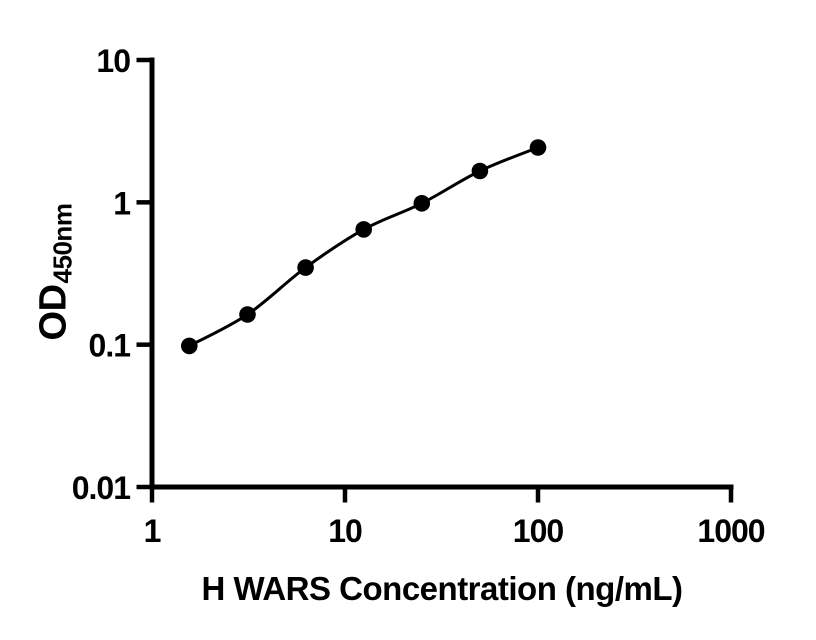 This screenshot has height=640, width=816. What do you see at coordinates (53, 312) in the screenshot?
I see `y-axis-title-main: OD` at bounding box center [53, 312].